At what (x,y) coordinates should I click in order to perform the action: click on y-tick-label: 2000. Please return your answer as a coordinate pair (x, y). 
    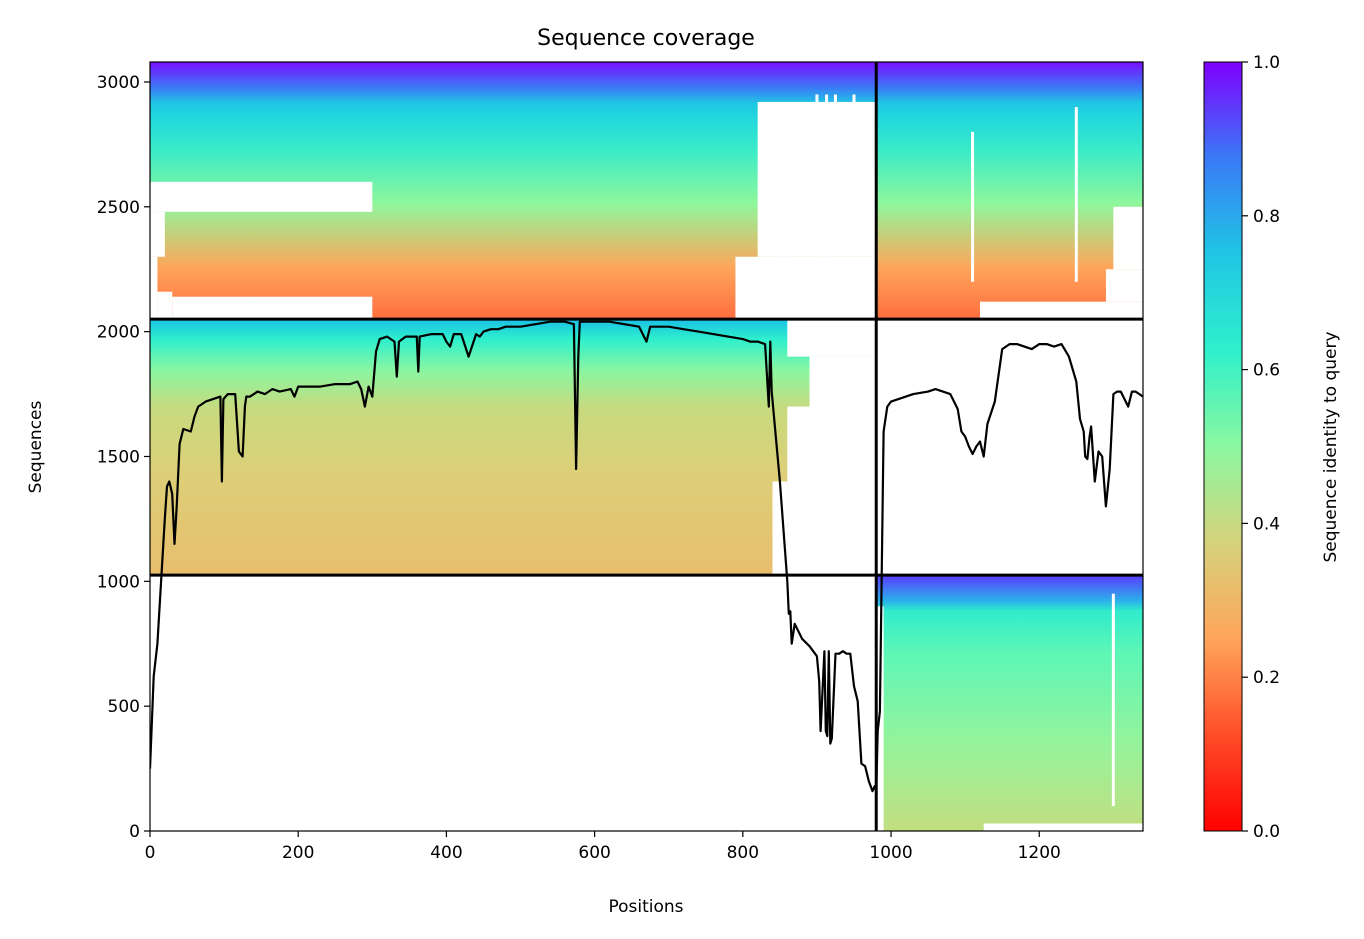
    Looking at the image, I should click on (118, 333).